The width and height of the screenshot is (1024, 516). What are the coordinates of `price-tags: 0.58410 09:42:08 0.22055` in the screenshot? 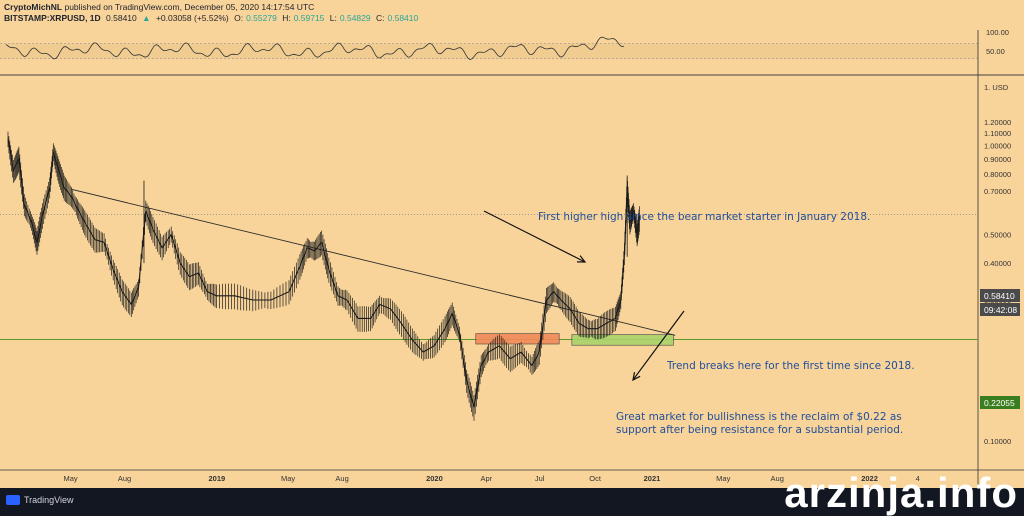 It's located at (1000, 349).